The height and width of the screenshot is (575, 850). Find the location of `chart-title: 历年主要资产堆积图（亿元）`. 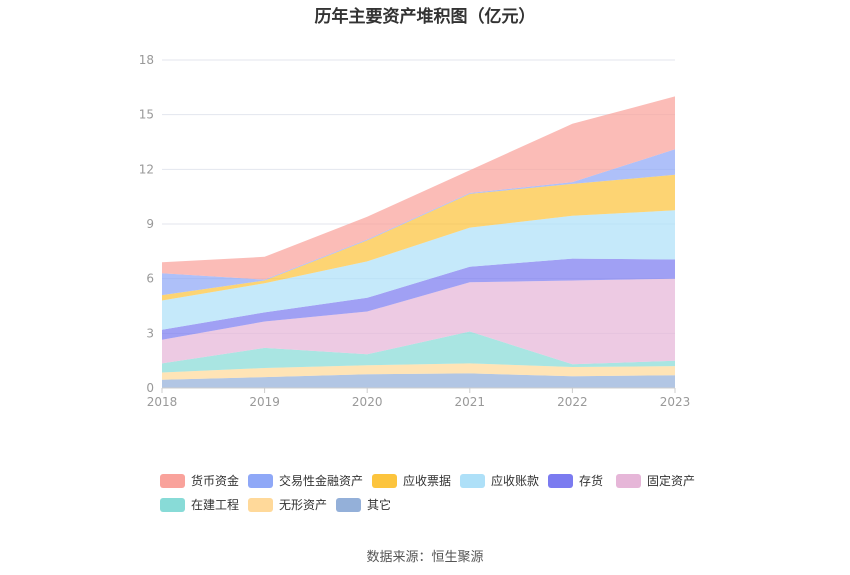

chart-title: 历年主要资产堆积图（亿元） is located at coordinates (425, 17).